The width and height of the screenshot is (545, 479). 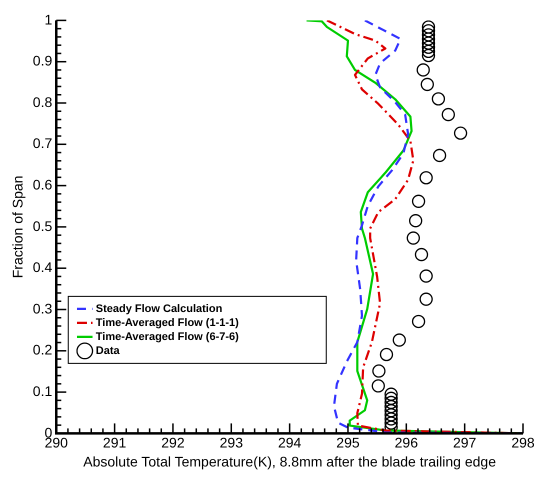 I want to click on x-axis-title: Absolute Total Temperature(K), 8.8mm after the blade trailing edge, so click(x=289, y=461).